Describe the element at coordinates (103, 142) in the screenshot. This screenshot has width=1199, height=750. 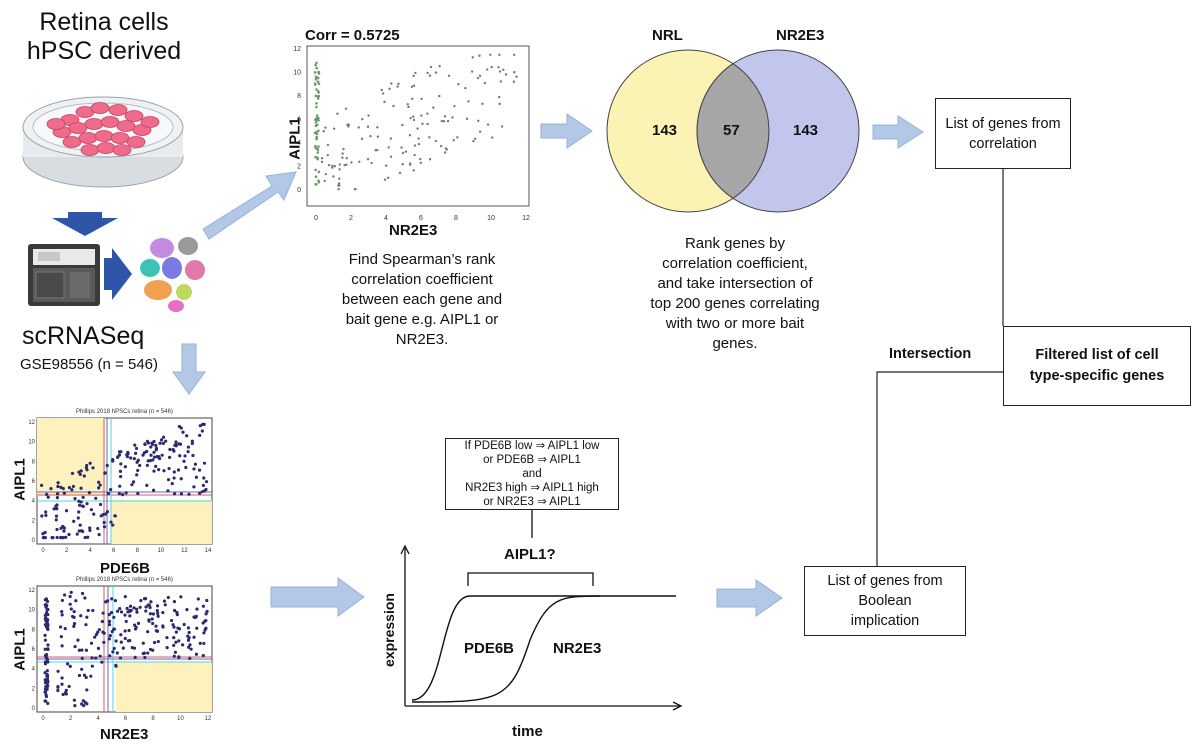
I see `petri-dish-icon` at that location.